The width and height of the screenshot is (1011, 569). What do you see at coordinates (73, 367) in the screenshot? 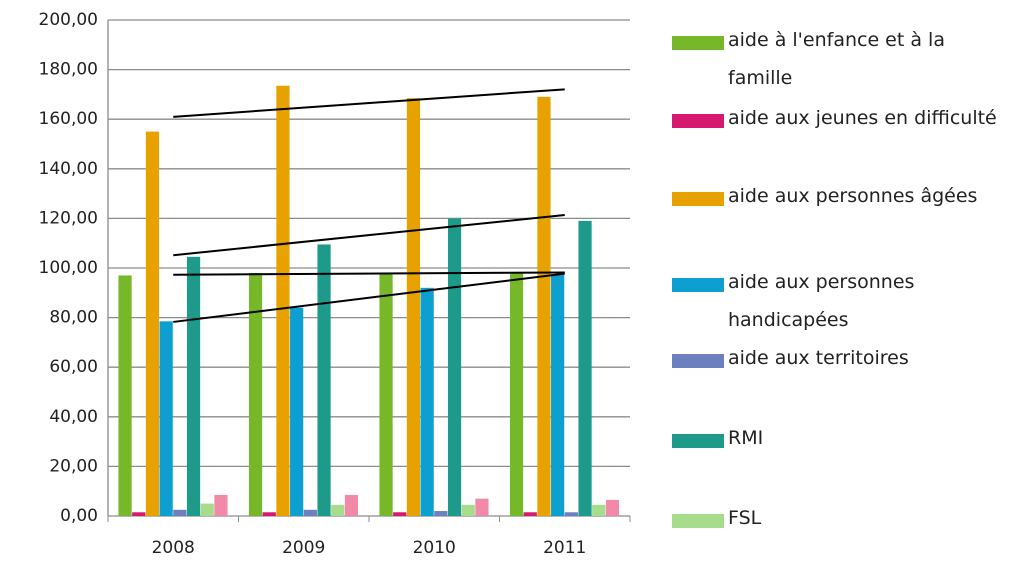
I see `y-tick-label: 60,00` at bounding box center [73, 367].